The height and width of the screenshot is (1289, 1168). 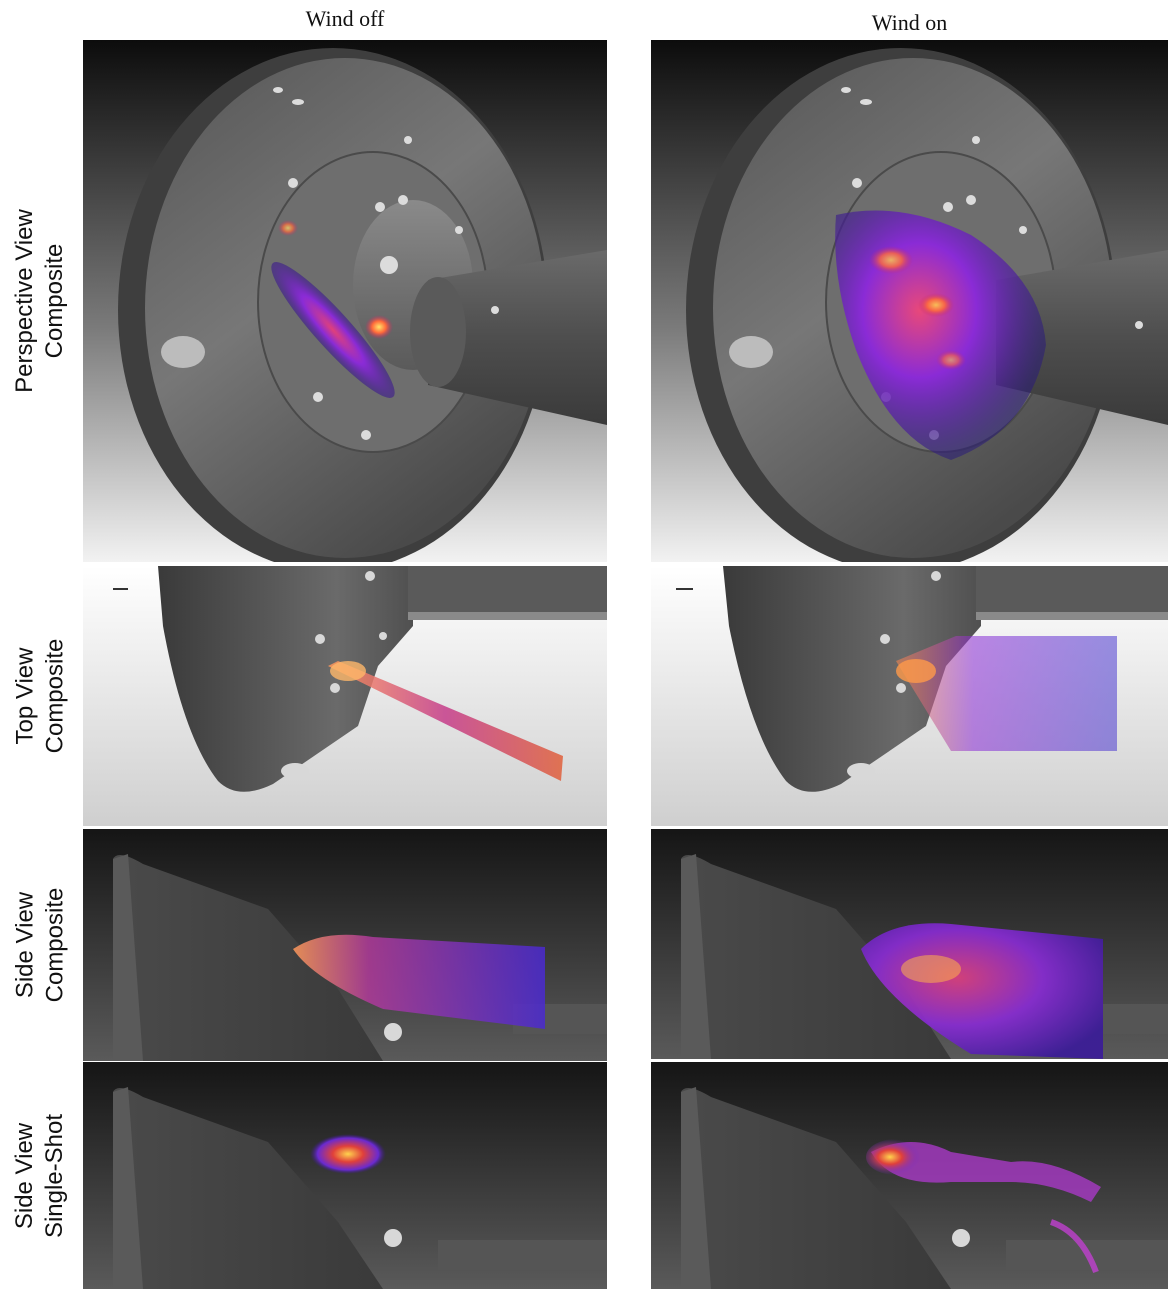 What do you see at coordinates (909, 944) in the screenshot?
I see `image-side-composite-wind-on` at bounding box center [909, 944].